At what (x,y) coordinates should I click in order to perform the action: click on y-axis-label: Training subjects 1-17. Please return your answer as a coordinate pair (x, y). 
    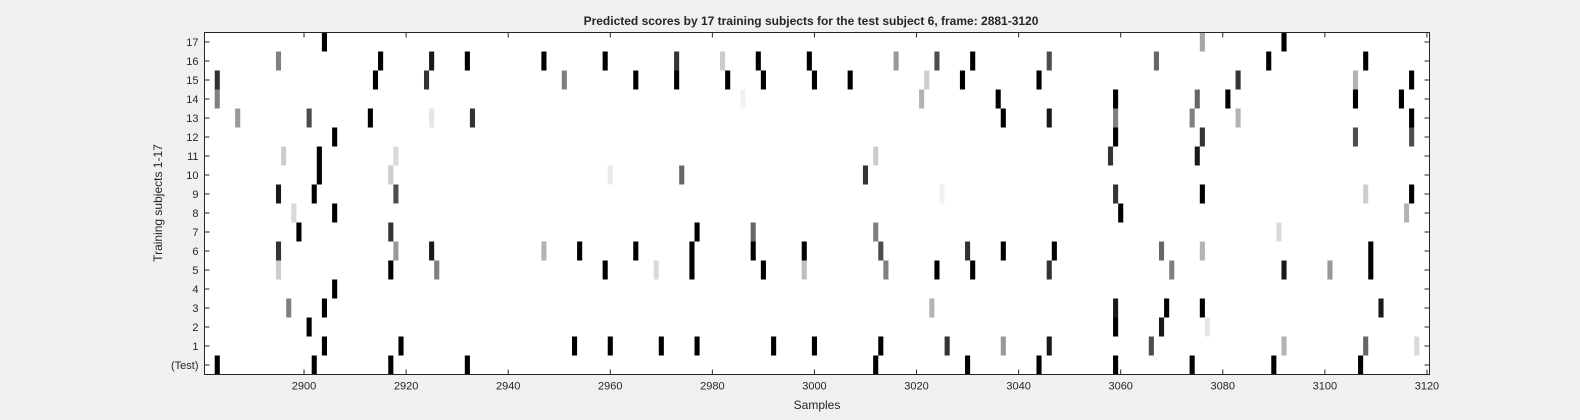
    Looking at the image, I should click on (158, 203).